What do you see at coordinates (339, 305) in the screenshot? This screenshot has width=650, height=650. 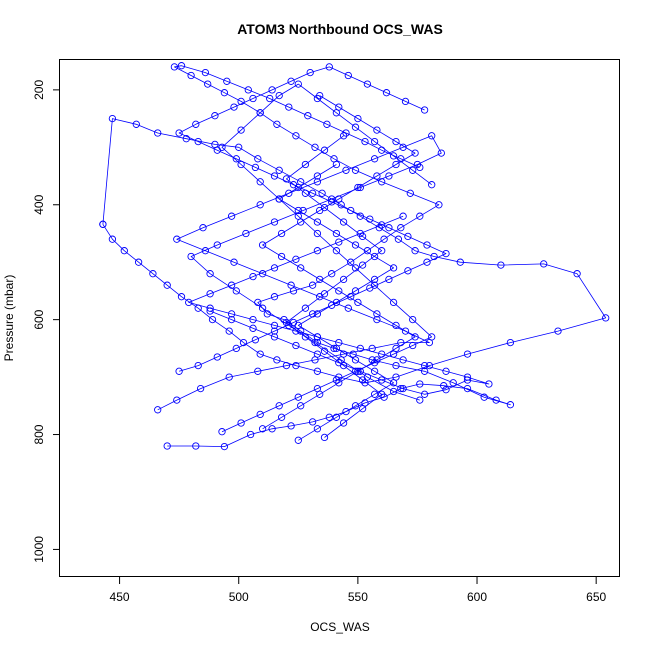 I see `series-line` at bounding box center [339, 305].